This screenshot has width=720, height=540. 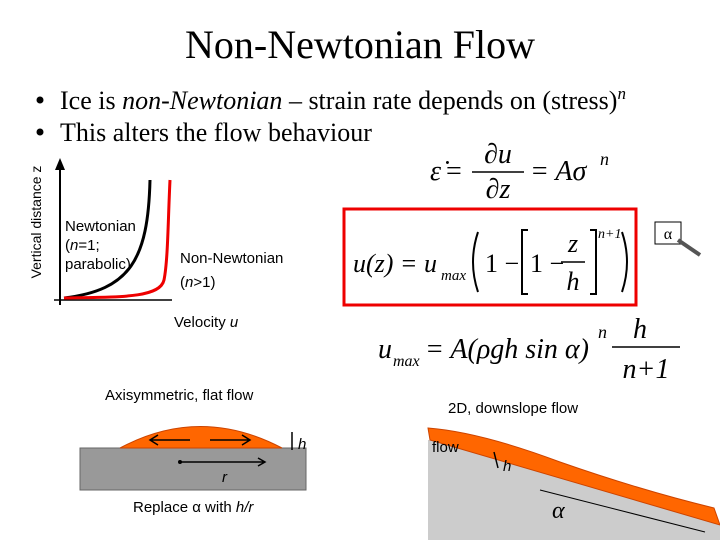 What do you see at coordinates (496, 460) in the screenshot?
I see `h-arrow` at bounding box center [496, 460].